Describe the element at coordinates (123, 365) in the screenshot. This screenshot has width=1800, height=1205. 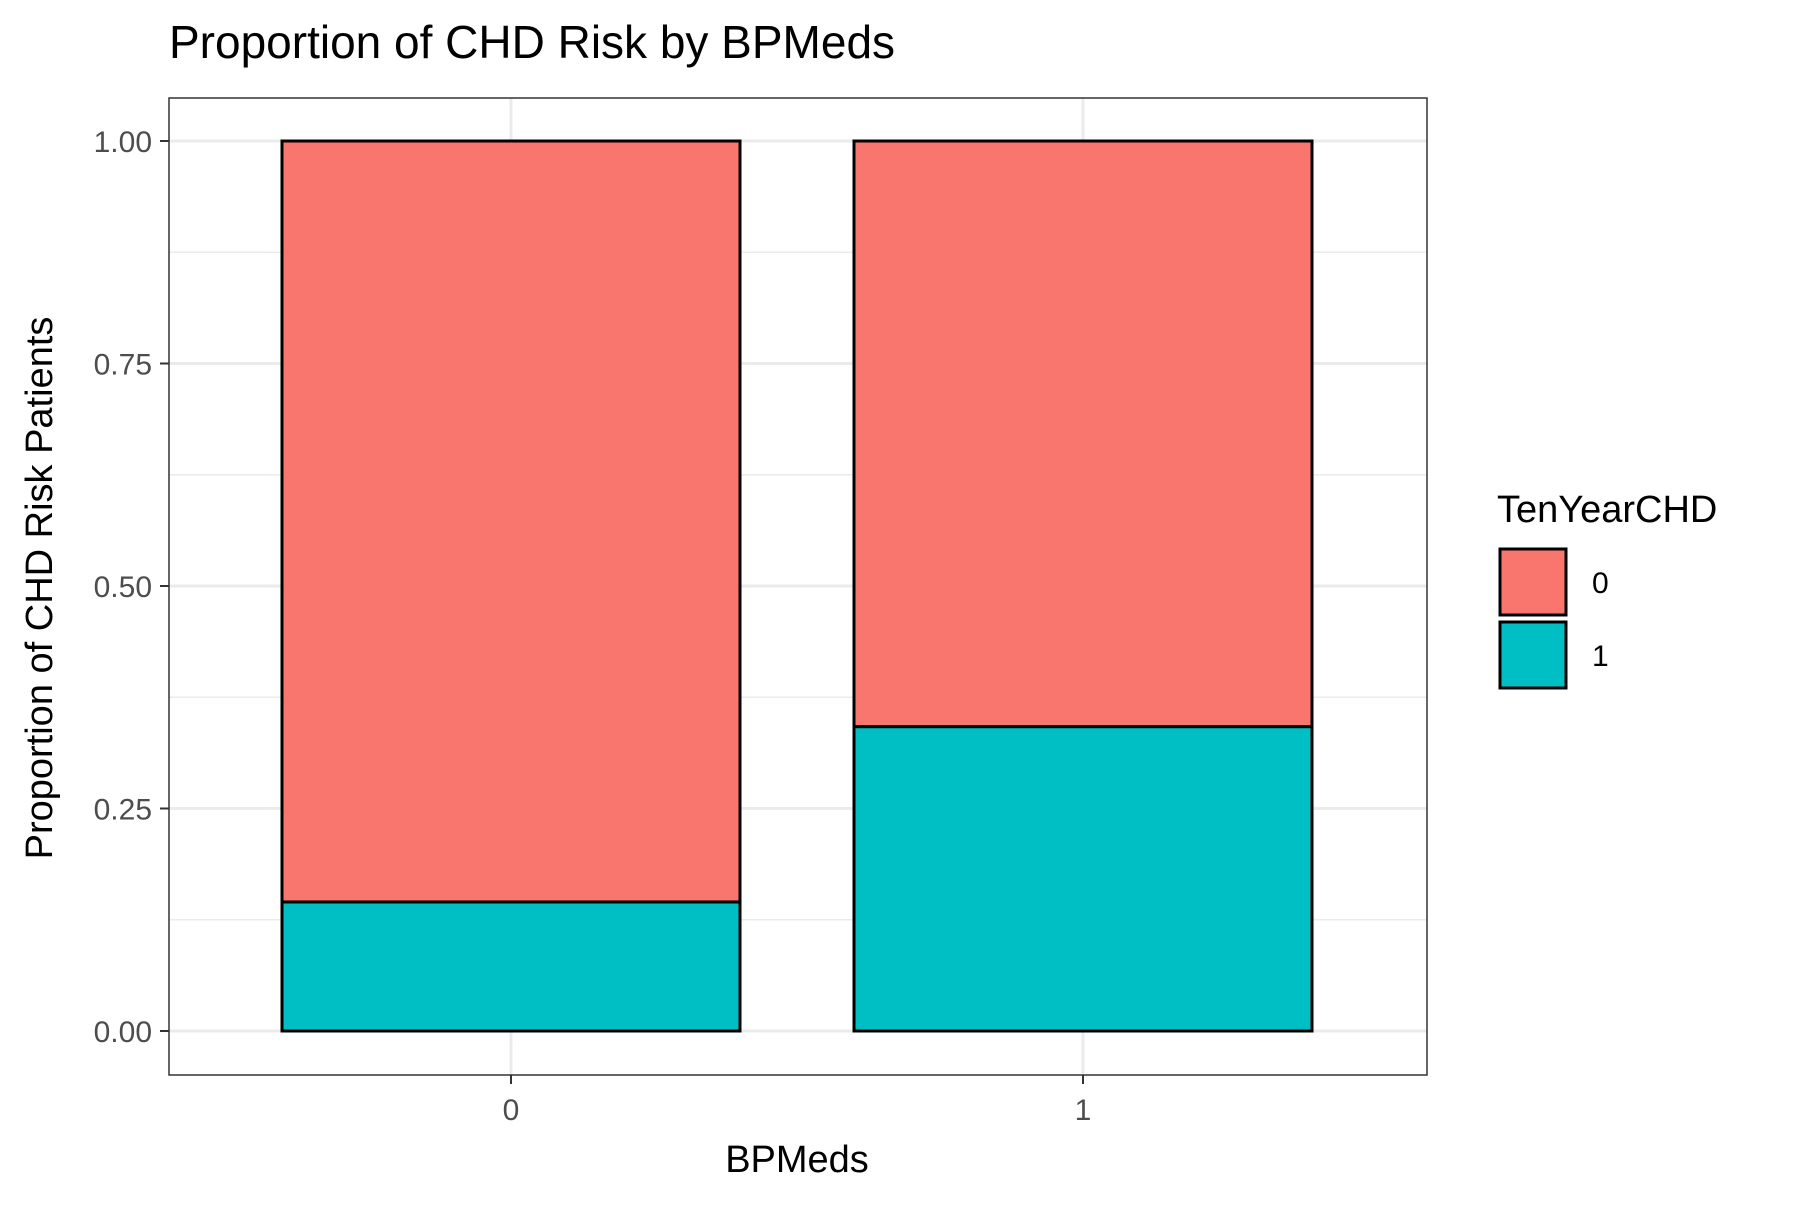
I see `y-tick-label: 0.75` at that location.